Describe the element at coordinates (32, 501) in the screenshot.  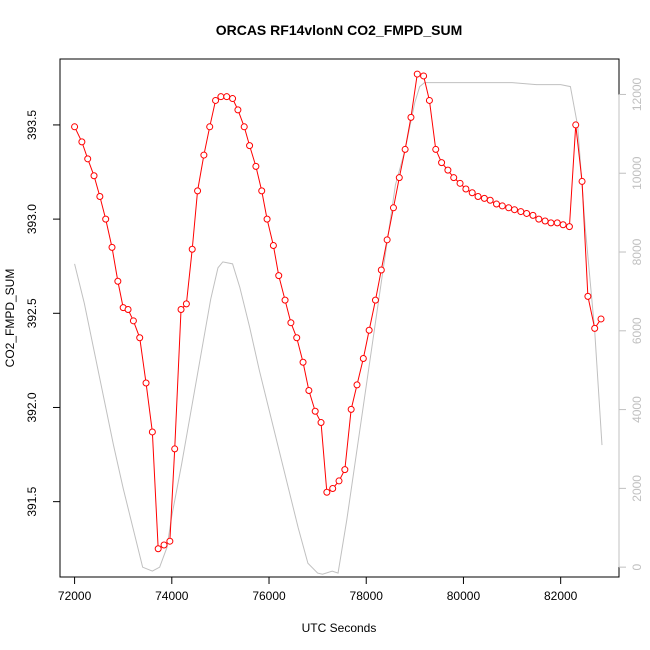
I see `y-tick-label: 391.5` at that location.